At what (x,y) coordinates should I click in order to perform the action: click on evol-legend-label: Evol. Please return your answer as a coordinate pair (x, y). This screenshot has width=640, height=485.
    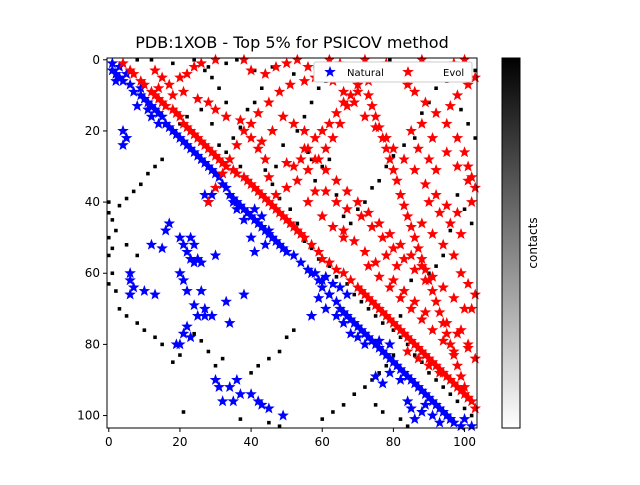
    Looking at the image, I should click on (453, 73).